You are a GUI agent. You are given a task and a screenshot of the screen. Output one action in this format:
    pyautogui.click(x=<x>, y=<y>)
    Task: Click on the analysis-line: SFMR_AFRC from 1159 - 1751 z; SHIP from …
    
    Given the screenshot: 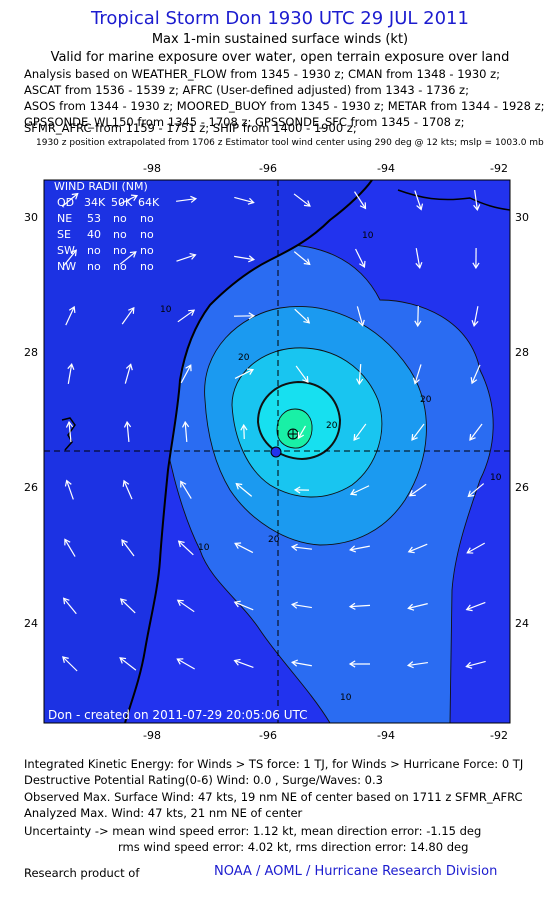 What is the action you would take?
    pyautogui.click(x=190, y=128)
    